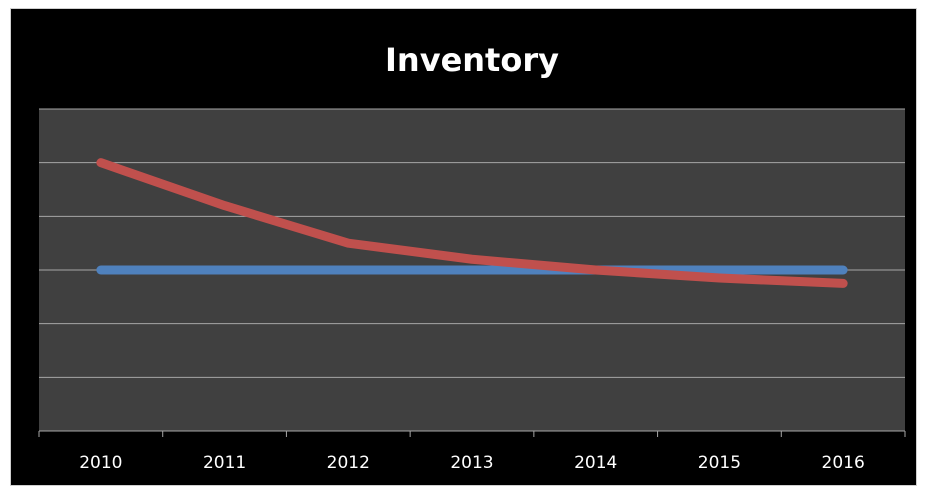 The image size is (925, 489). What do you see at coordinates (471, 463) in the screenshot?
I see `x-tick-label: 2013` at bounding box center [471, 463].